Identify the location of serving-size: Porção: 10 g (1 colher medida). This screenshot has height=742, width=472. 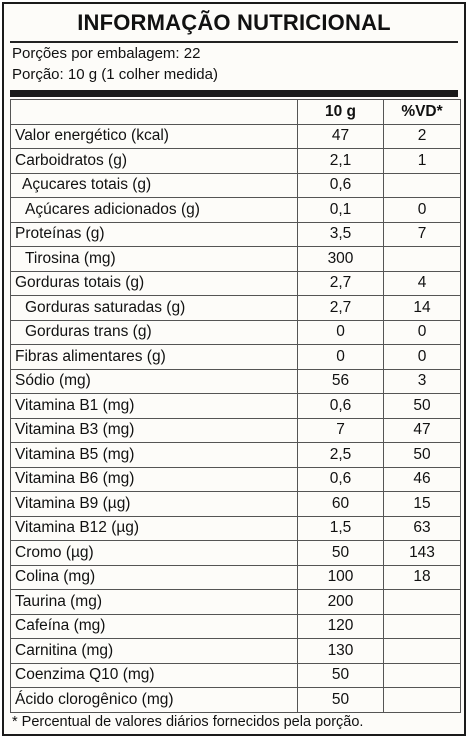
(115, 74).